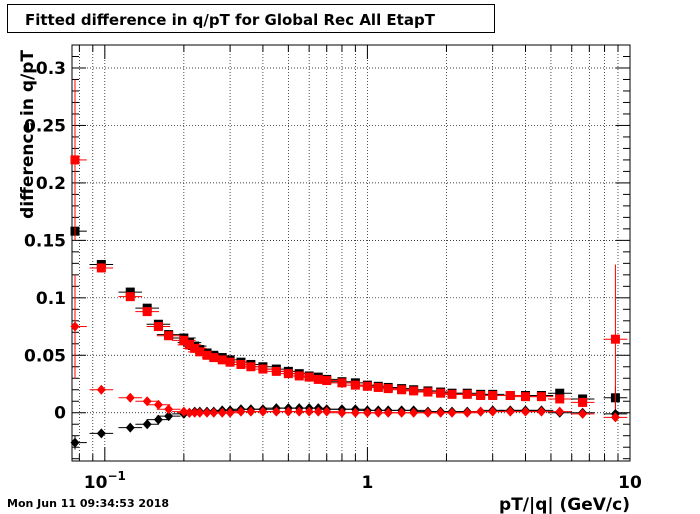  Describe the element at coordinates (630, 483) in the screenshot. I see `x-tick-label: 10` at that location.